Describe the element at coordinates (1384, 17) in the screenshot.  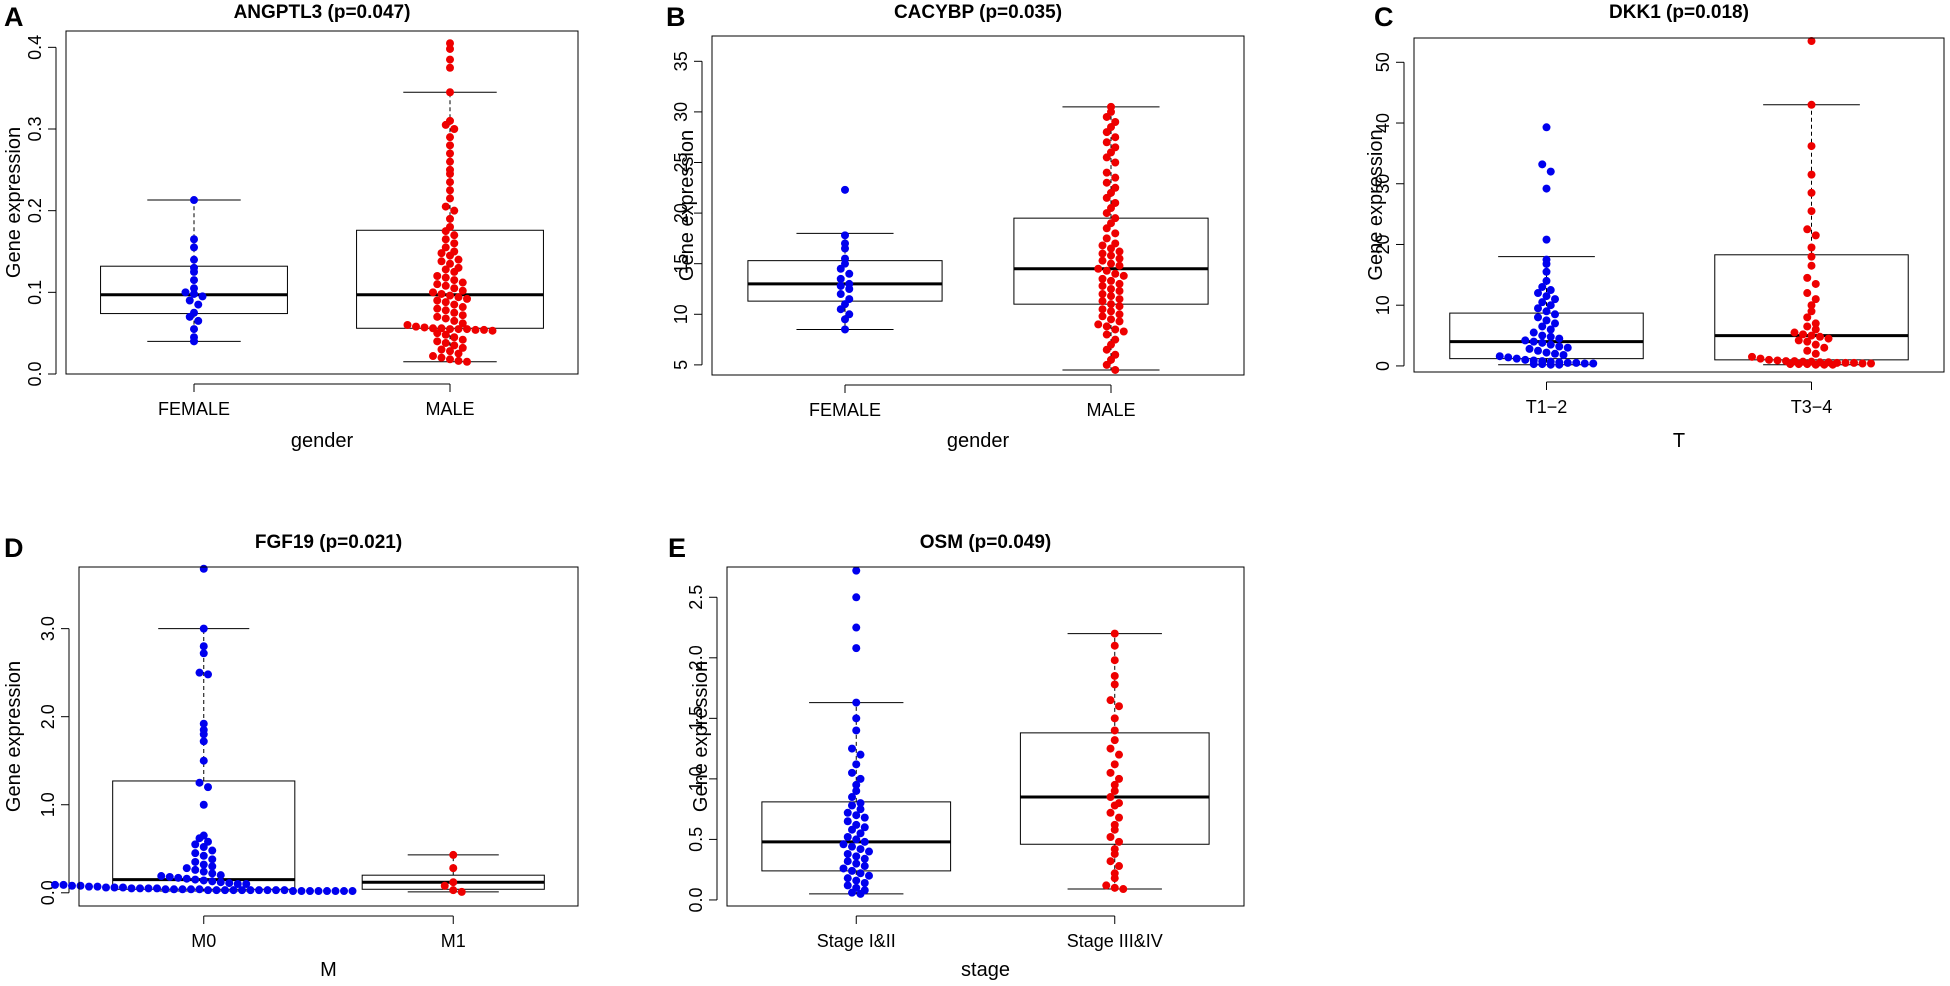
I see `panel-letter: C` at that location.